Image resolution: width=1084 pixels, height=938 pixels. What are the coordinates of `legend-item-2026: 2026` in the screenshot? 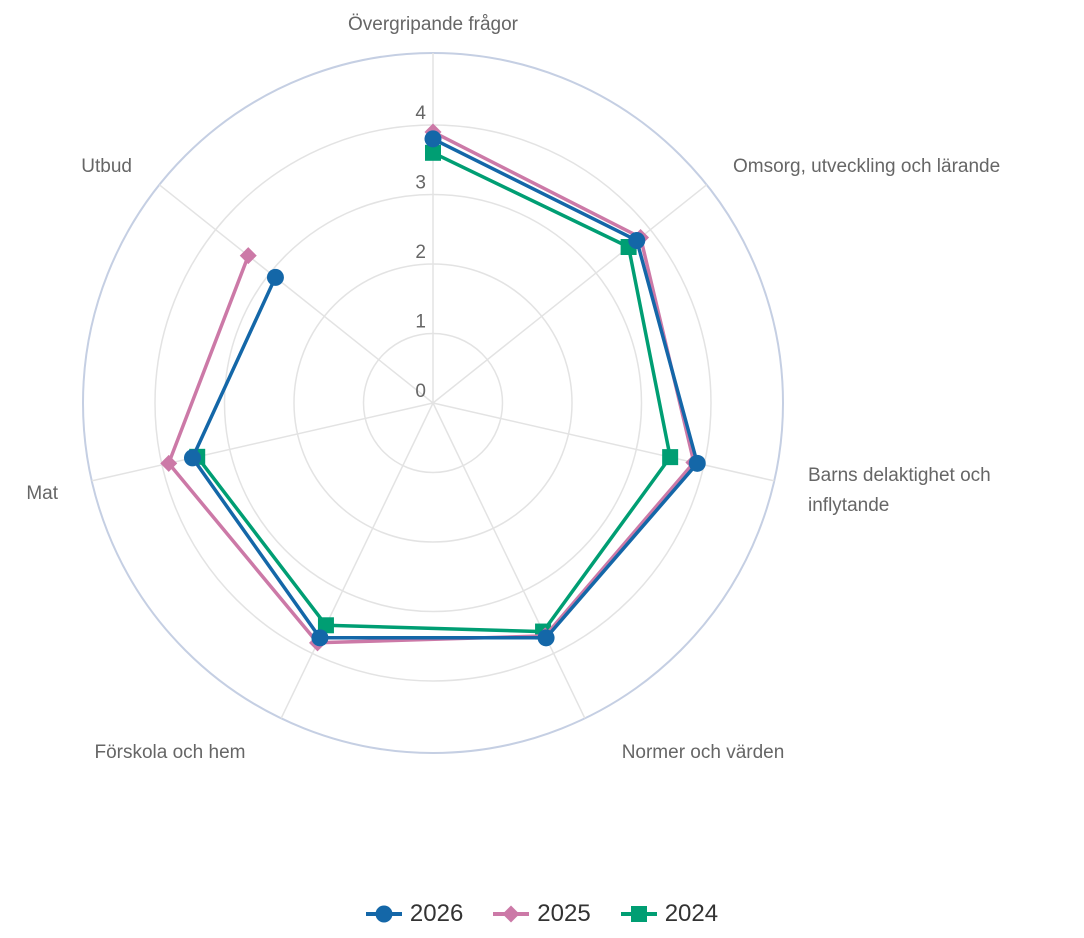 It's located at (414, 914).